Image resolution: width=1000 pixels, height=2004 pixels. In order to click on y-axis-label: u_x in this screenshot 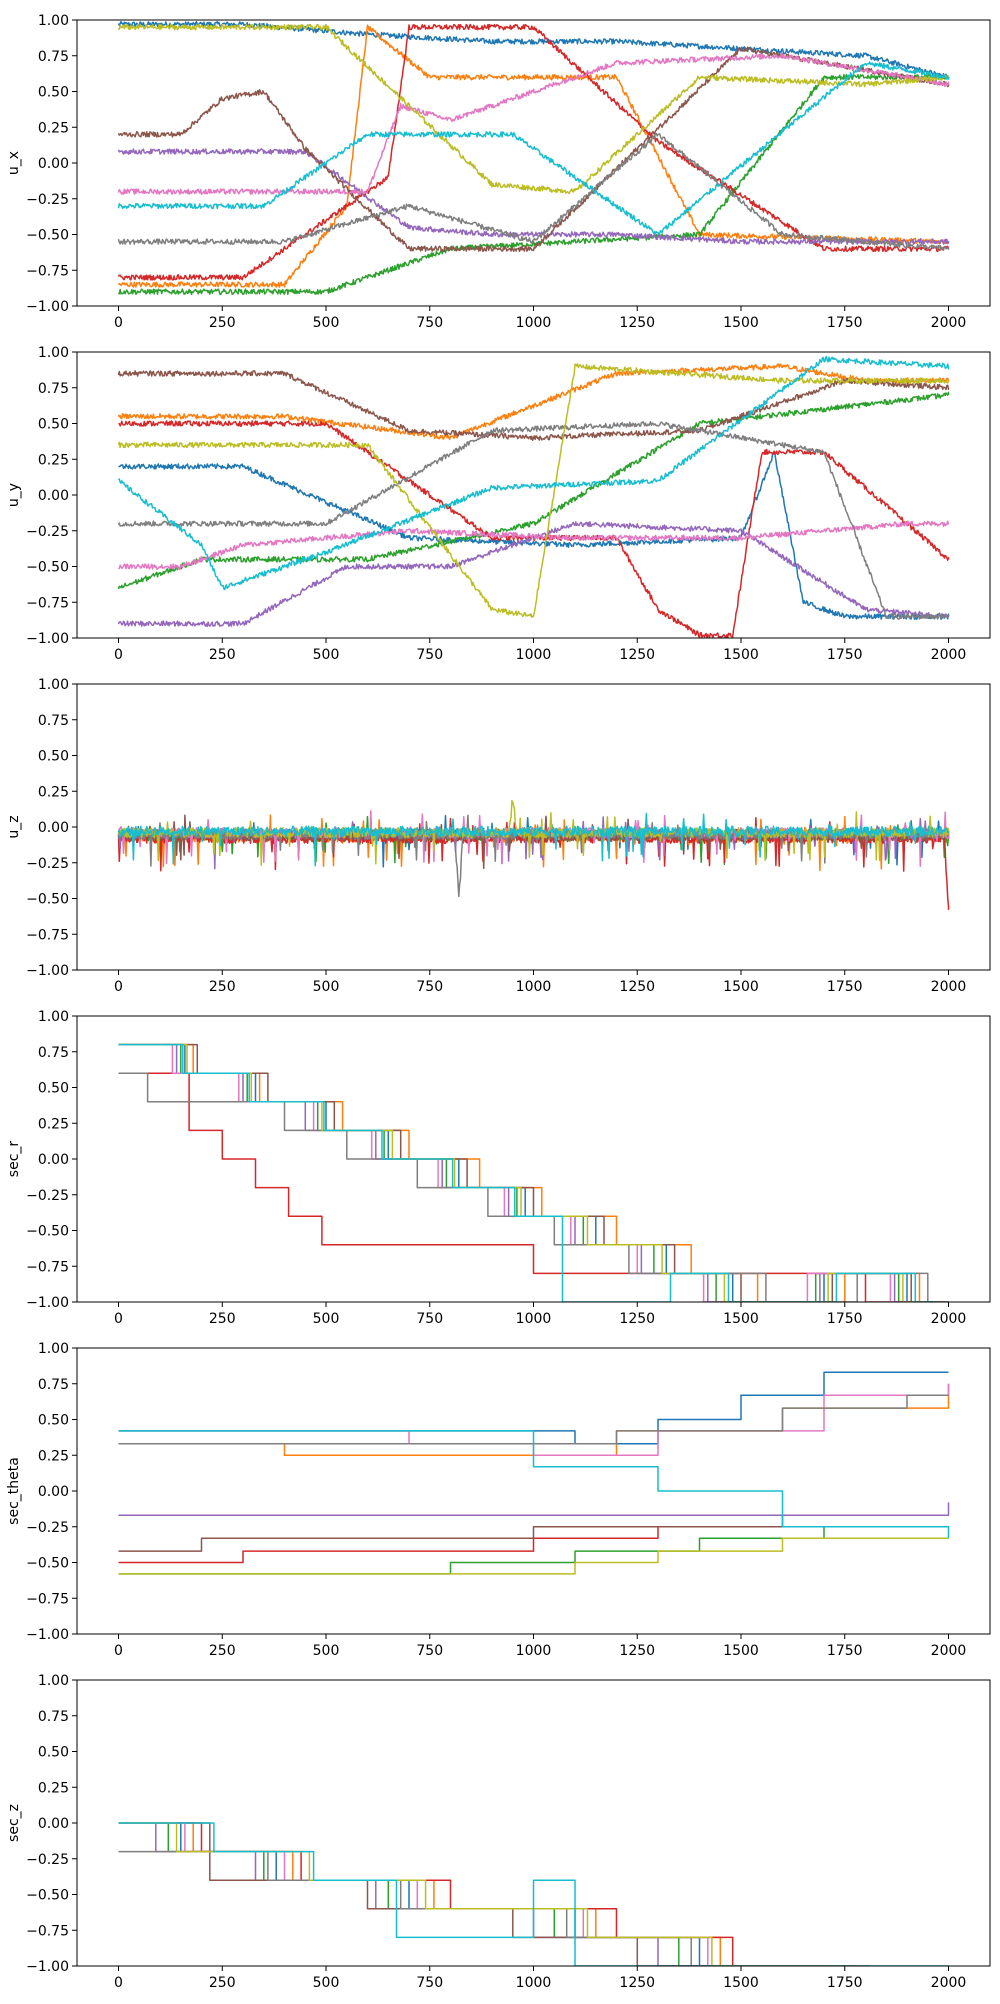, I will do `click(14, 163)`.